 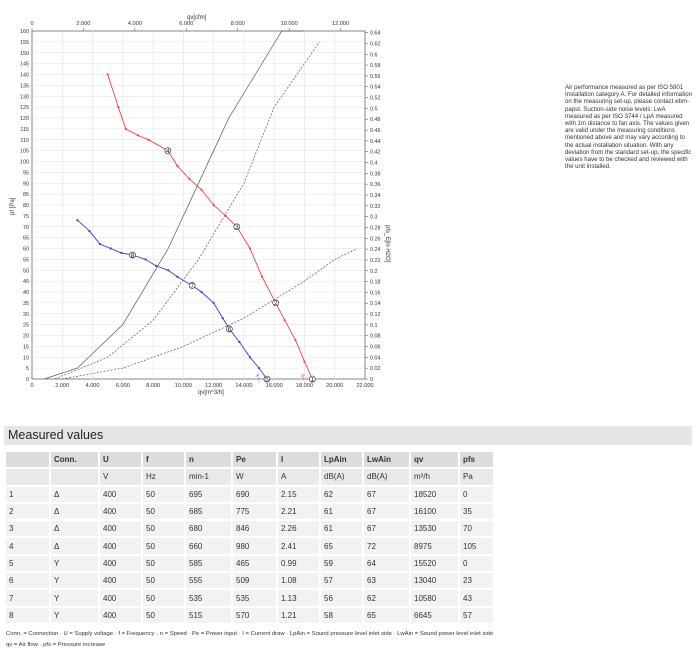 I want to click on operating-point-label: 7, so click(x=192, y=286).